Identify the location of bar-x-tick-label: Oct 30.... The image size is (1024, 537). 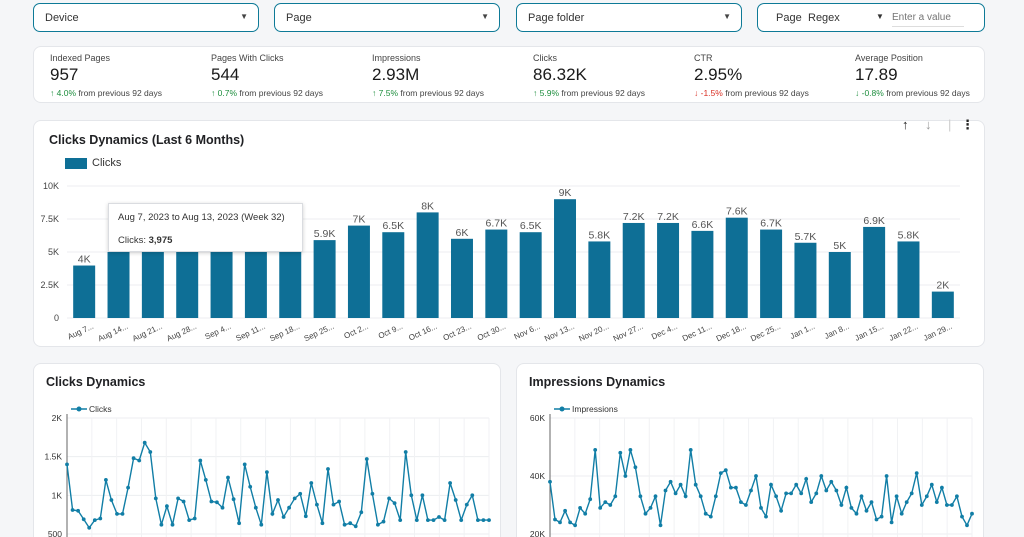
(491, 332).